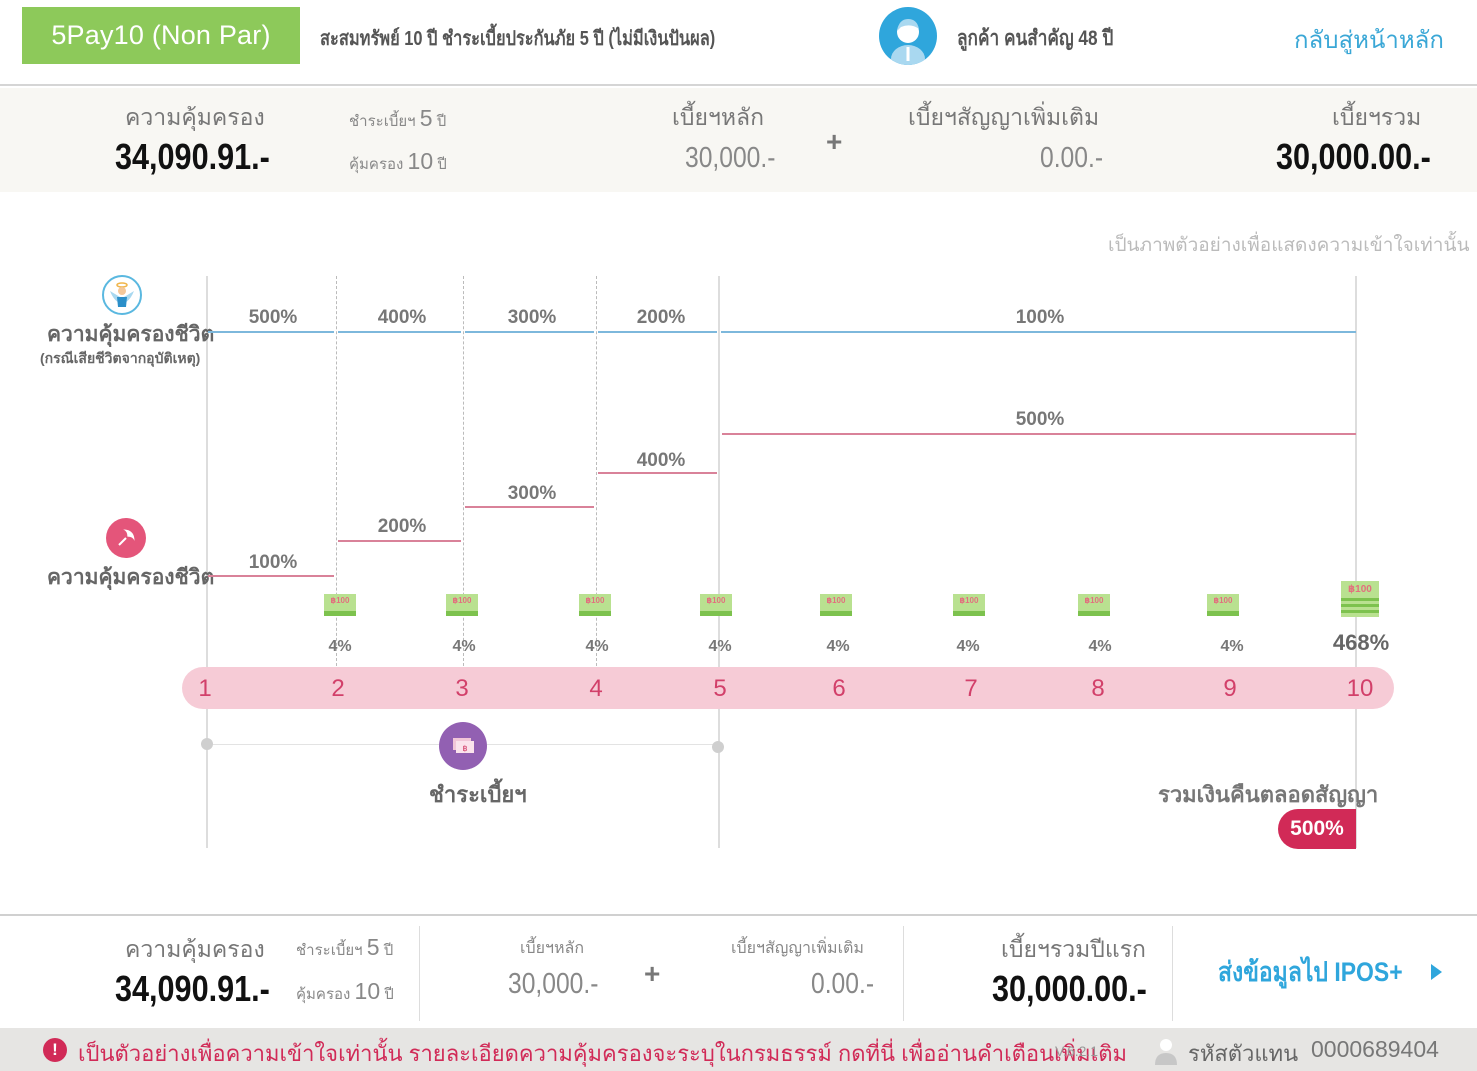  I want to click on year-1: 1, so click(205, 688).